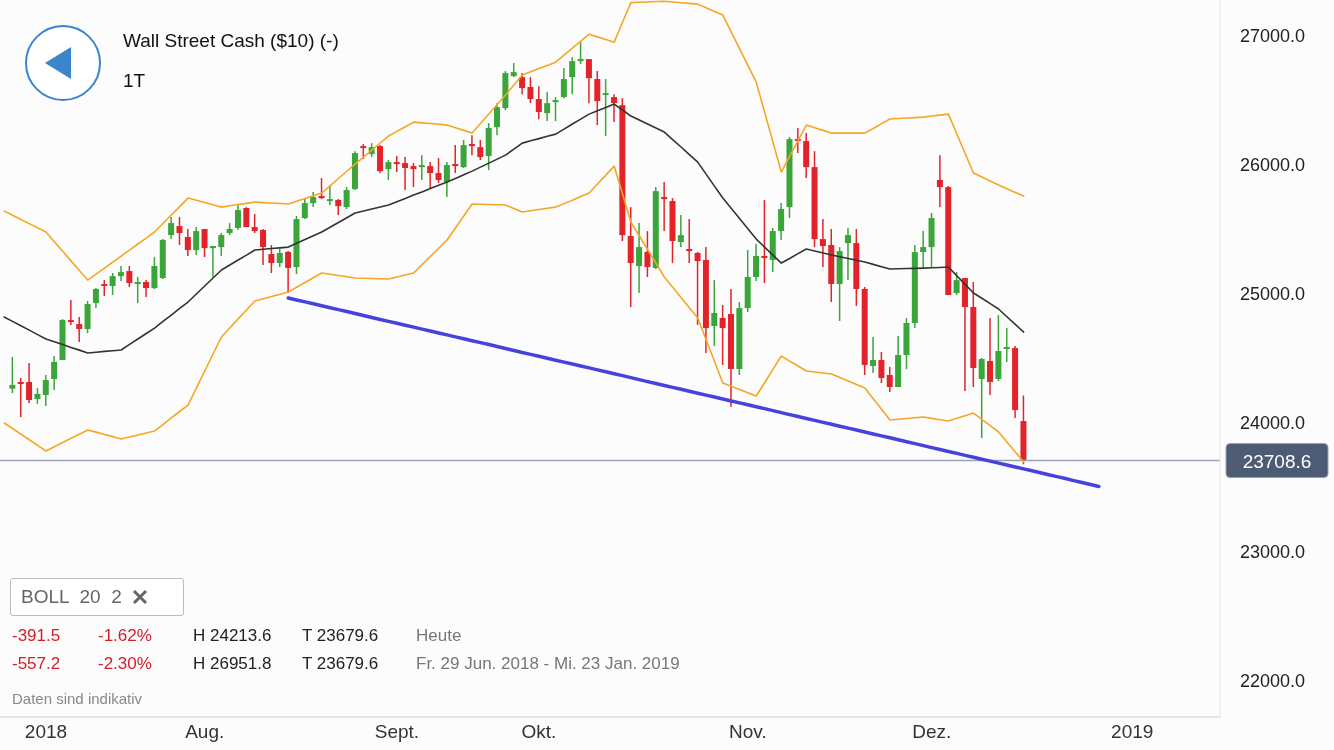 This screenshot has height=750, width=1334. I want to click on text: 1T, so click(134, 81).